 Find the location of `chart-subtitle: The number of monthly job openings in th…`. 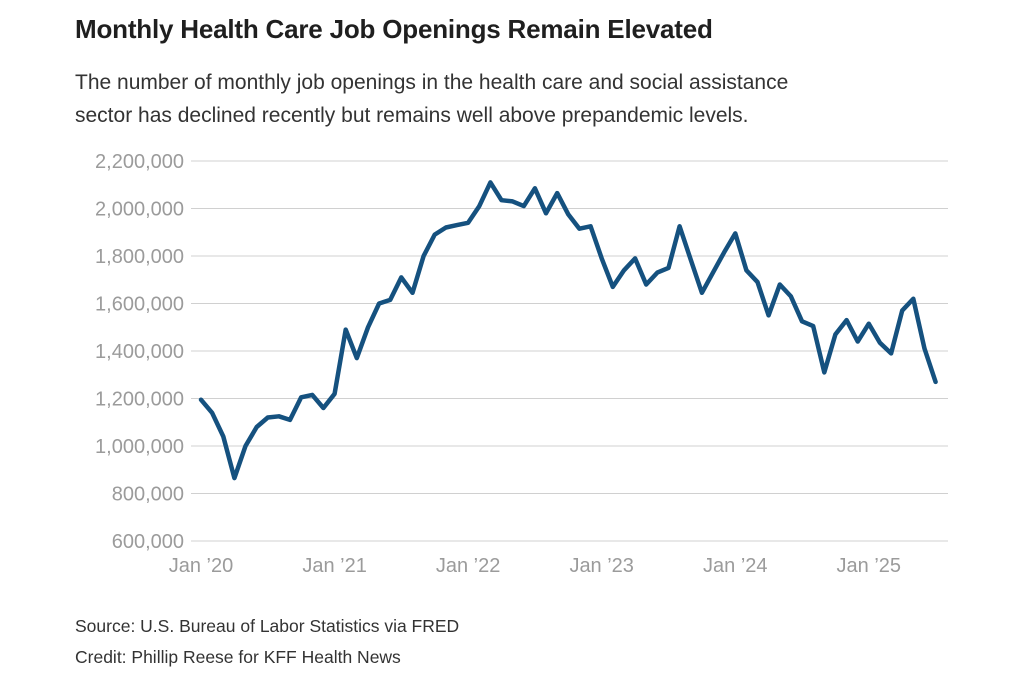

chart-subtitle: The number of monthly job openings in th… is located at coordinates (431, 99).